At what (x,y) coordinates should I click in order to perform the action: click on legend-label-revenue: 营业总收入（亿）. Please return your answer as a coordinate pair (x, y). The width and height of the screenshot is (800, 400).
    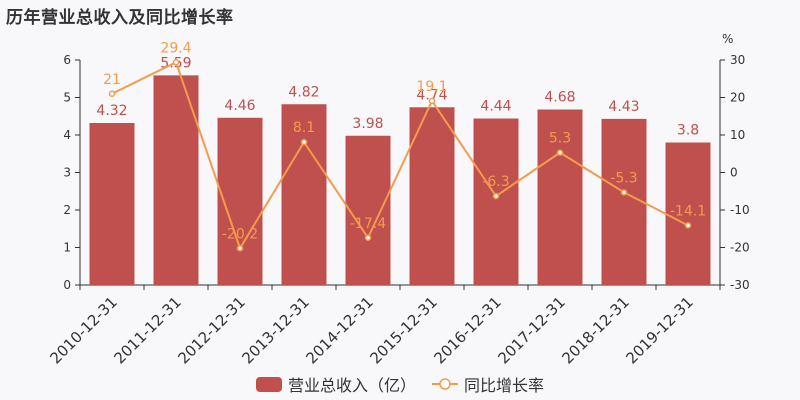
    Looking at the image, I should click on (351, 385).